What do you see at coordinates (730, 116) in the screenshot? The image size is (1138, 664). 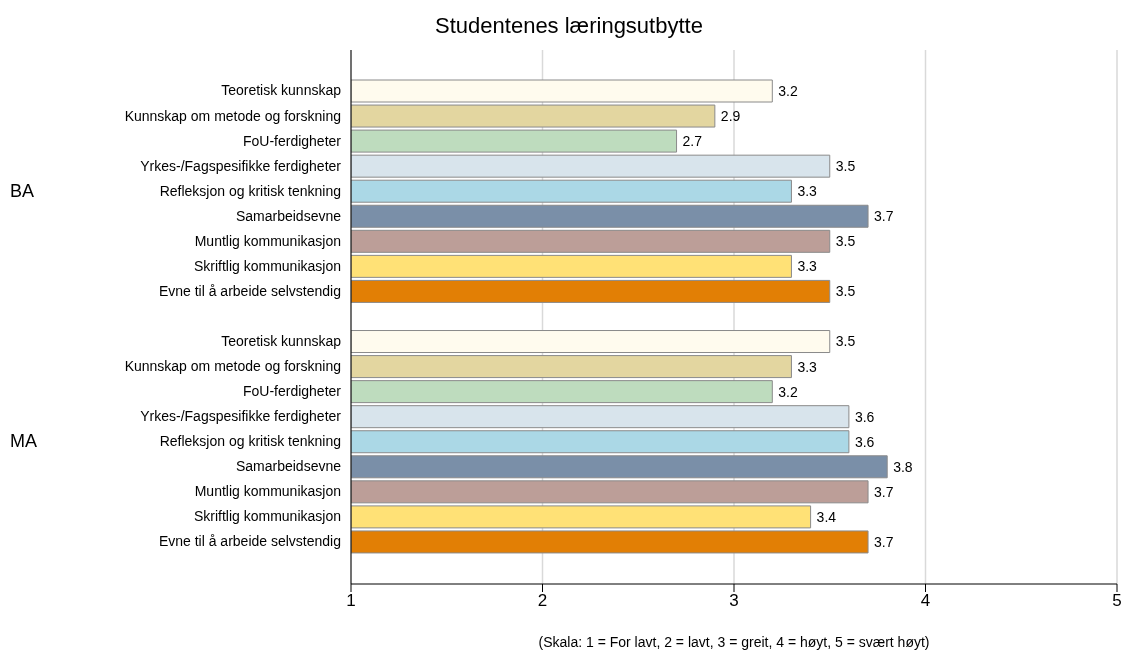 I see `data-label: 2.9` at bounding box center [730, 116].